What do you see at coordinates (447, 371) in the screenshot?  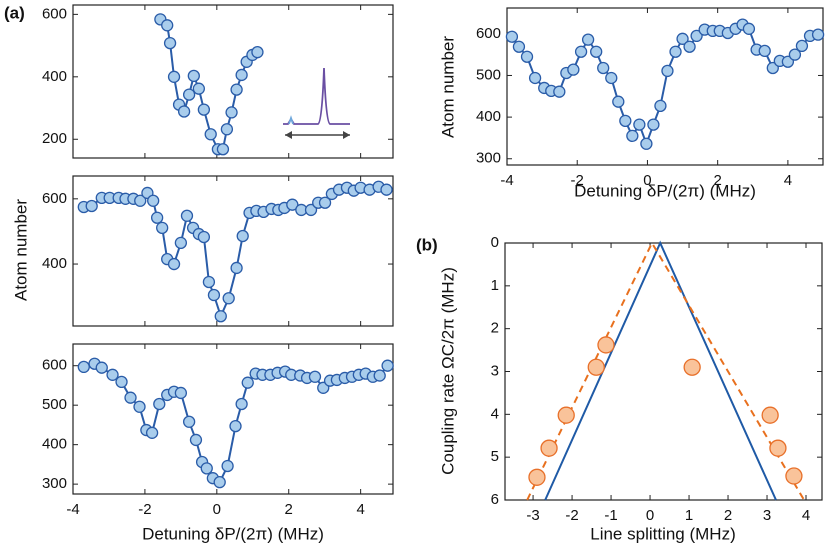 I see `y-axis-label: Coupling rate ΩC/2π (MHz)` at bounding box center [447, 371].